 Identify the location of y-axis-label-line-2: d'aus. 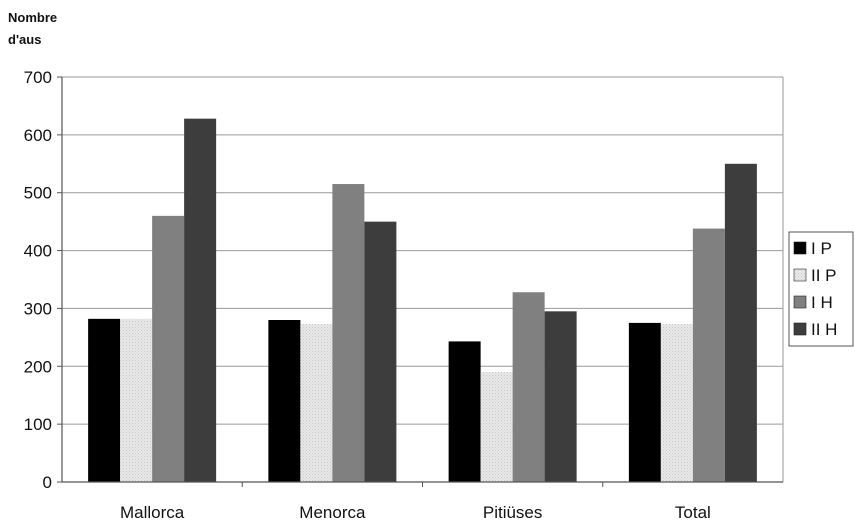
(24, 39).